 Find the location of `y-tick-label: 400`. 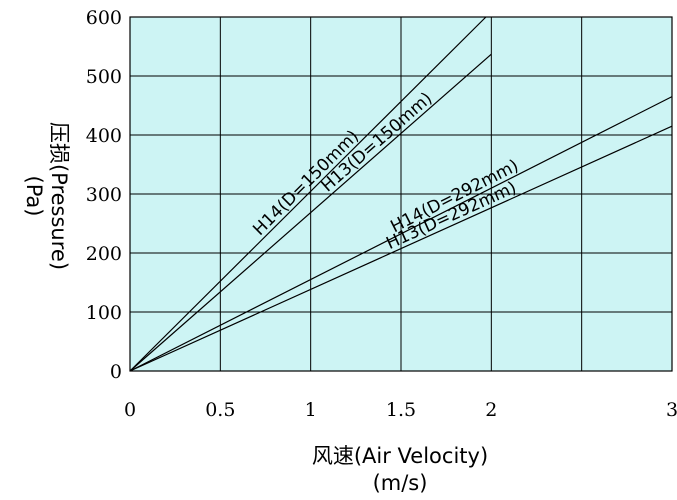

y-tick-label: 400 is located at coordinates (104, 136).